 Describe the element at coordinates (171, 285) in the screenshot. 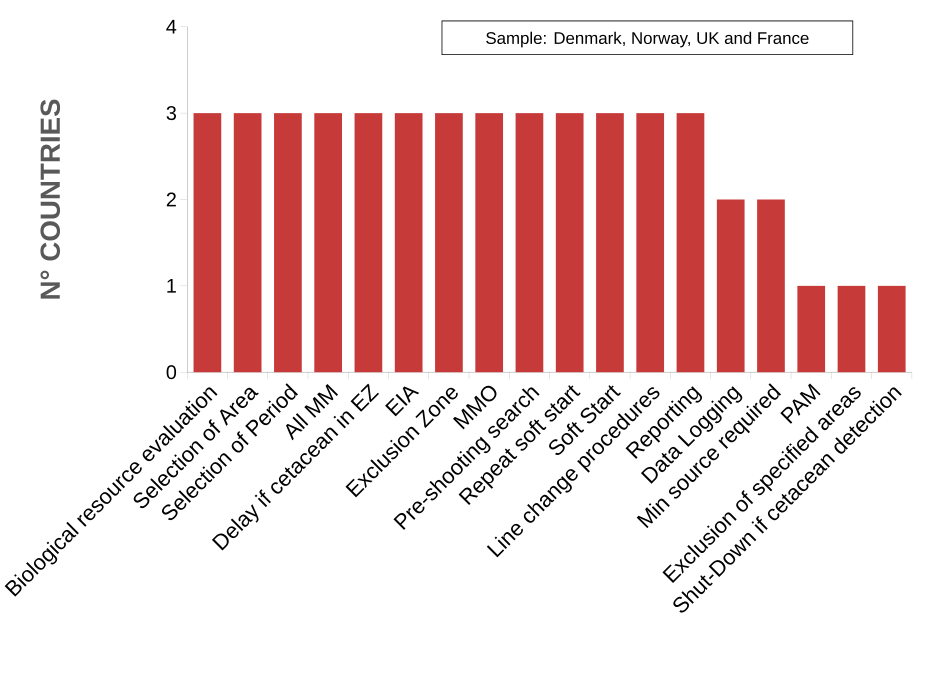

I see `y-tick-label: 1` at that location.